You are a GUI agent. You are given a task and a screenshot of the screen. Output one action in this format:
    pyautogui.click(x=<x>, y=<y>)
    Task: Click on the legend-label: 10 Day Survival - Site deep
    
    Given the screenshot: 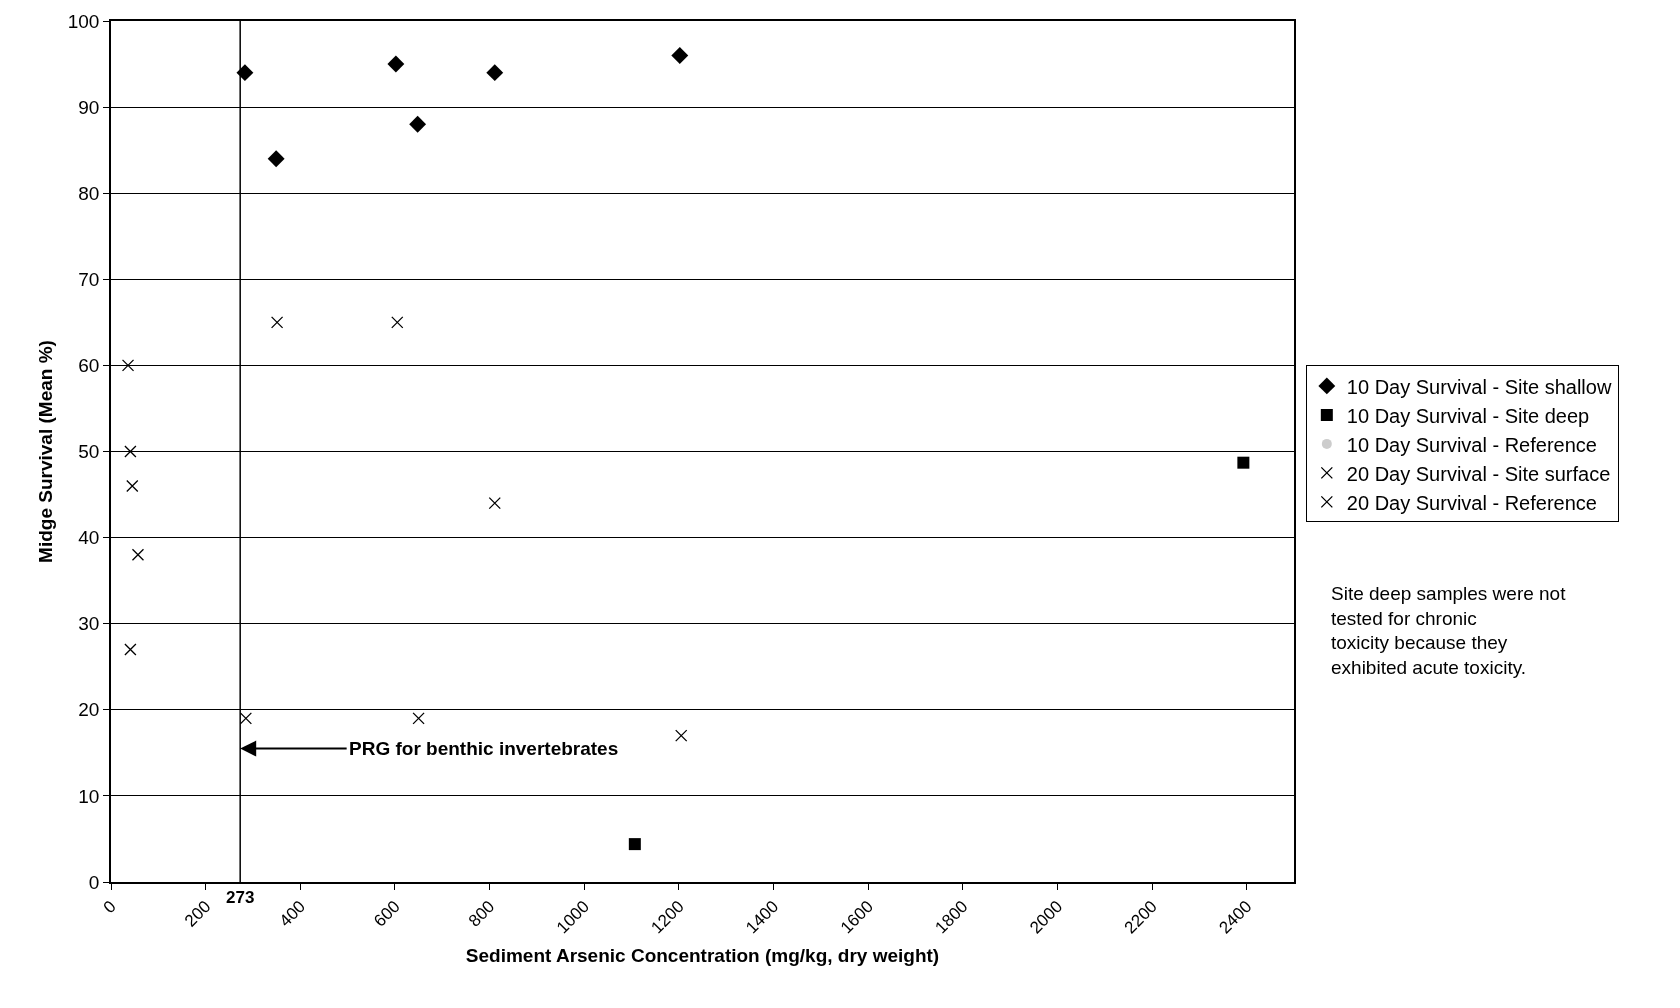 What is the action you would take?
    pyautogui.click(x=1468, y=415)
    